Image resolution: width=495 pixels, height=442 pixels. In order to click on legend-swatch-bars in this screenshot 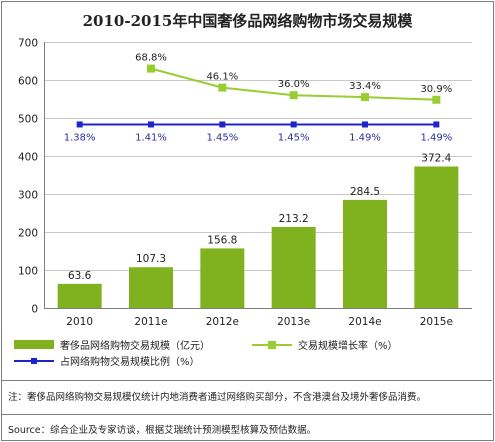, I will do `click(34, 344)`.